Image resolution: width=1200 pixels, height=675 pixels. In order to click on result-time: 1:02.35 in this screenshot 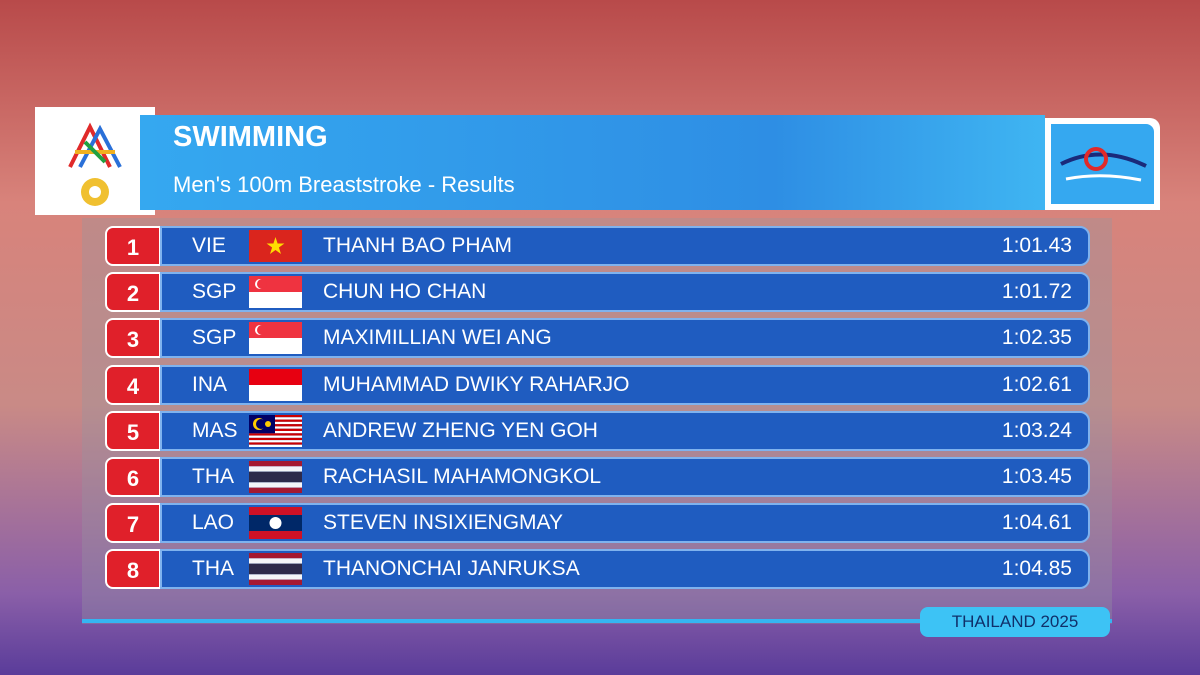, I will do `click(1036, 338)`.